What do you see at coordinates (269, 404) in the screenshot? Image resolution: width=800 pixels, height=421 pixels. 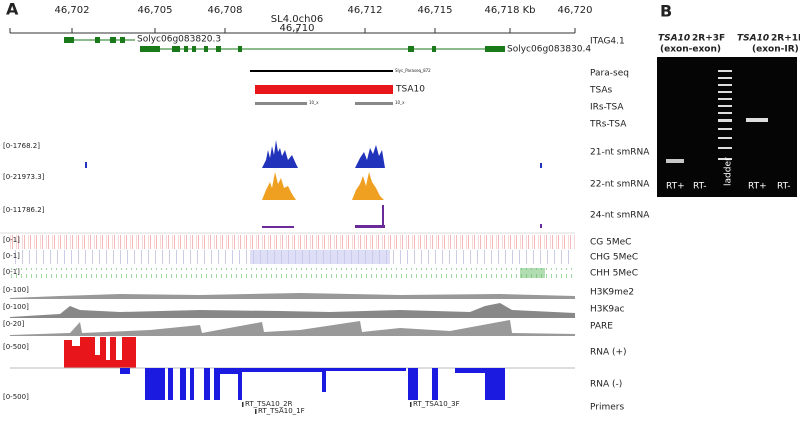 I see `primer-name: RT_TSA10_2R` at bounding box center [269, 404].